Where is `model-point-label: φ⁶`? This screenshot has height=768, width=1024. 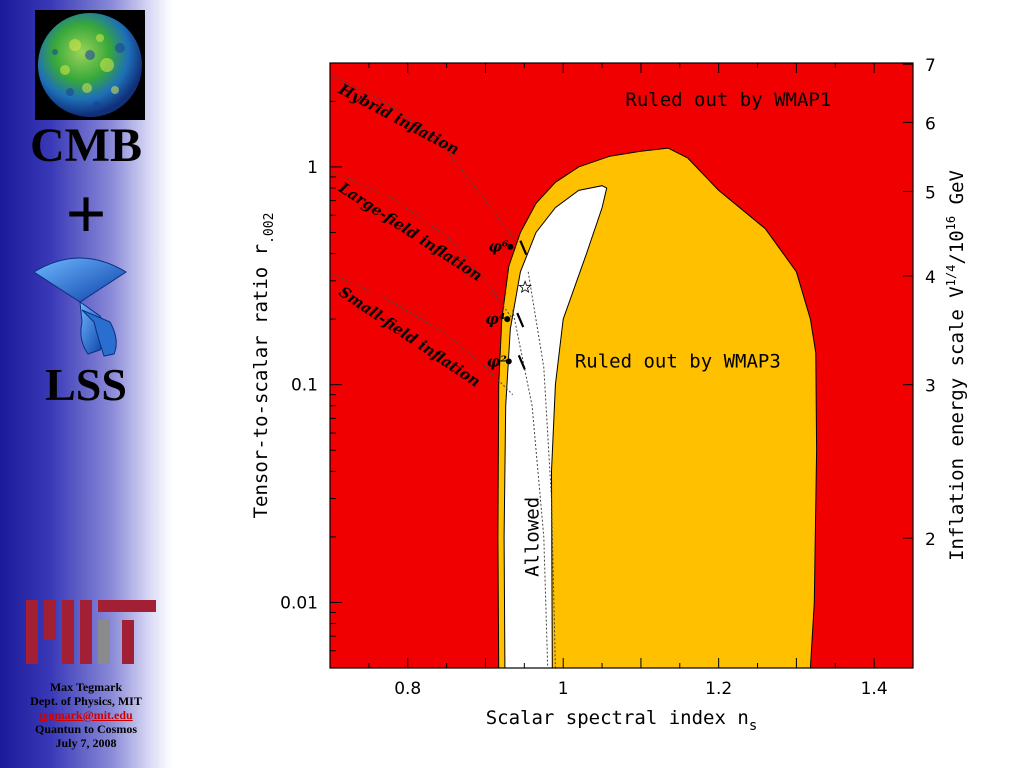 model-point-label: φ⁶ is located at coordinates (498, 247).